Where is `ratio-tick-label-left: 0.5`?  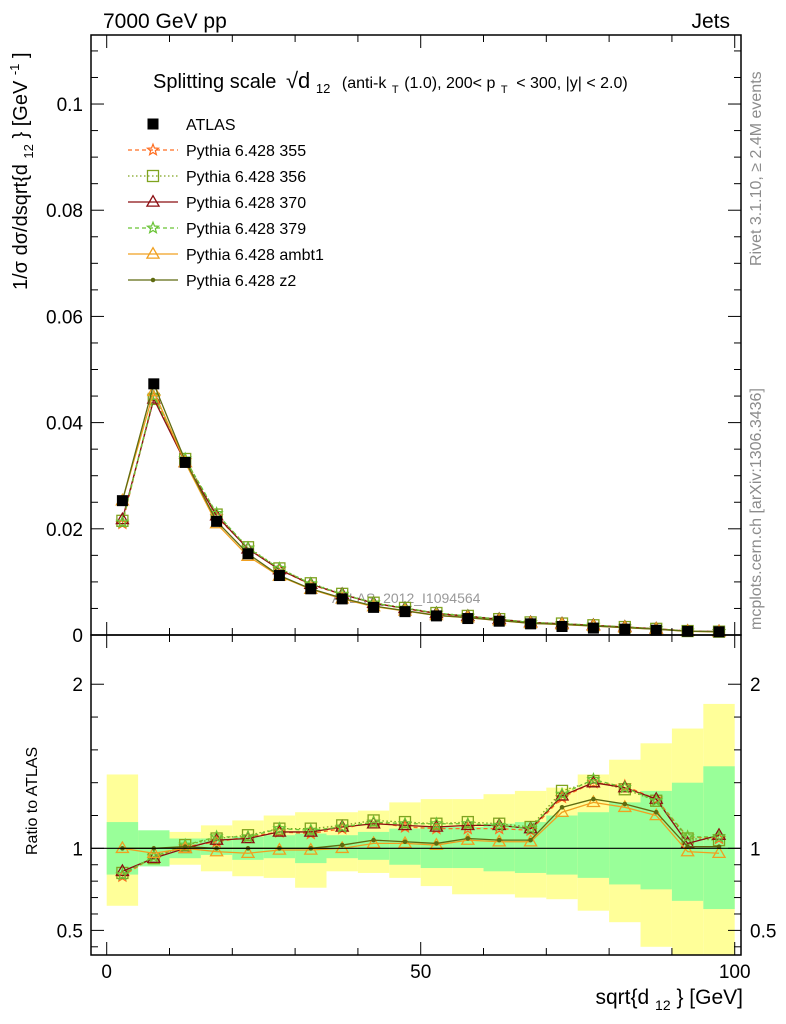
ratio-tick-label-left: 0.5 is located at coordinates (70, 931).